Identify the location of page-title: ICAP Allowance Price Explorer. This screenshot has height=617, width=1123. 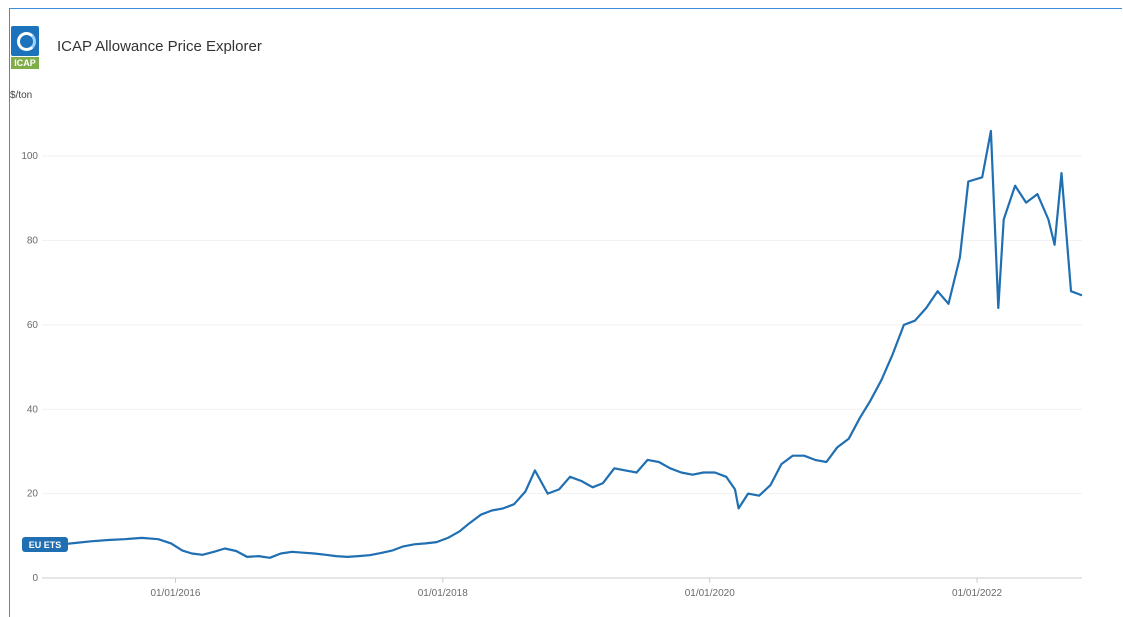
(159, 46).